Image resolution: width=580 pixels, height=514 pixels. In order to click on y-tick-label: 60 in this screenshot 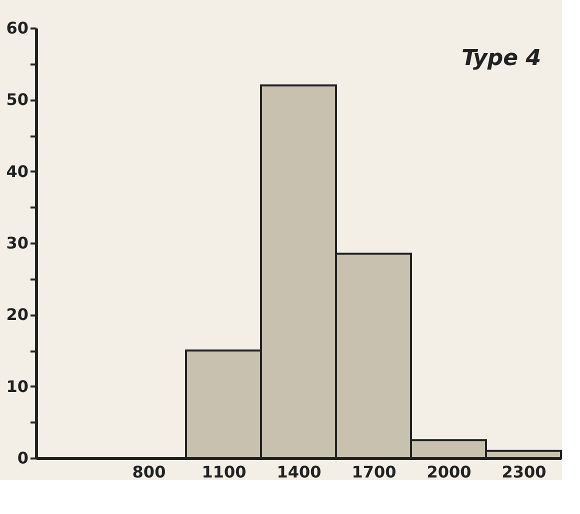, I will do `click(17, 28)`.